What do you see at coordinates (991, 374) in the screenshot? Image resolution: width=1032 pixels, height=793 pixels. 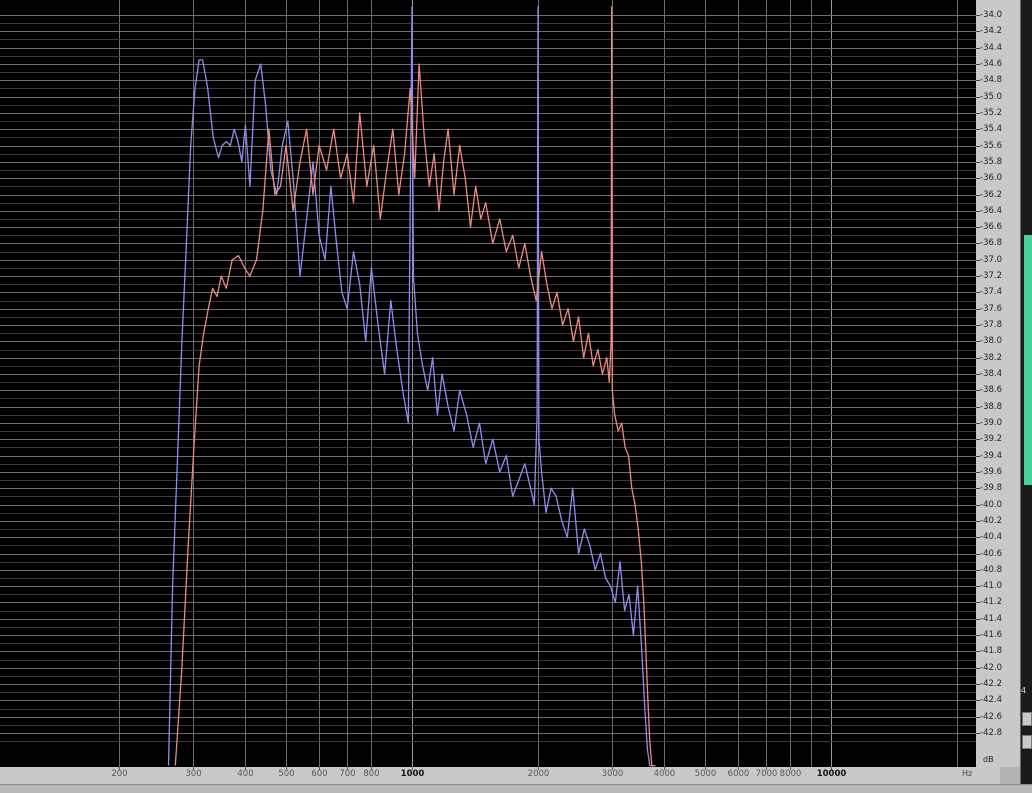 I see `y-tick-label: -38.4` at bounding box center [991, 374].